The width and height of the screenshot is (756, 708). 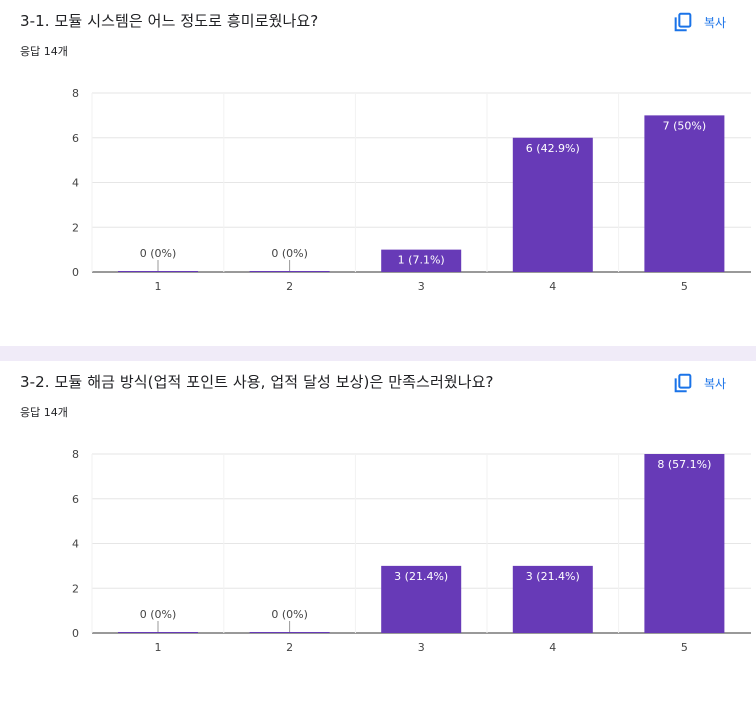 I want to click on data-label: 1 (7.1%), so click(x=421, y=260).